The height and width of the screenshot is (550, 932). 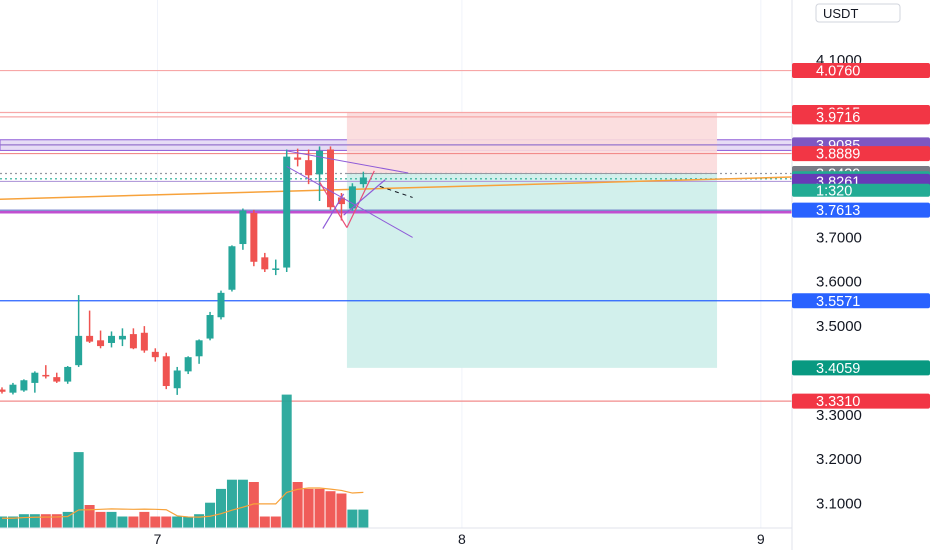 What do you see at coordinates (840, 13) in the screenshot?
I see `currency-label: USDT` at bounding box center [840, 13].